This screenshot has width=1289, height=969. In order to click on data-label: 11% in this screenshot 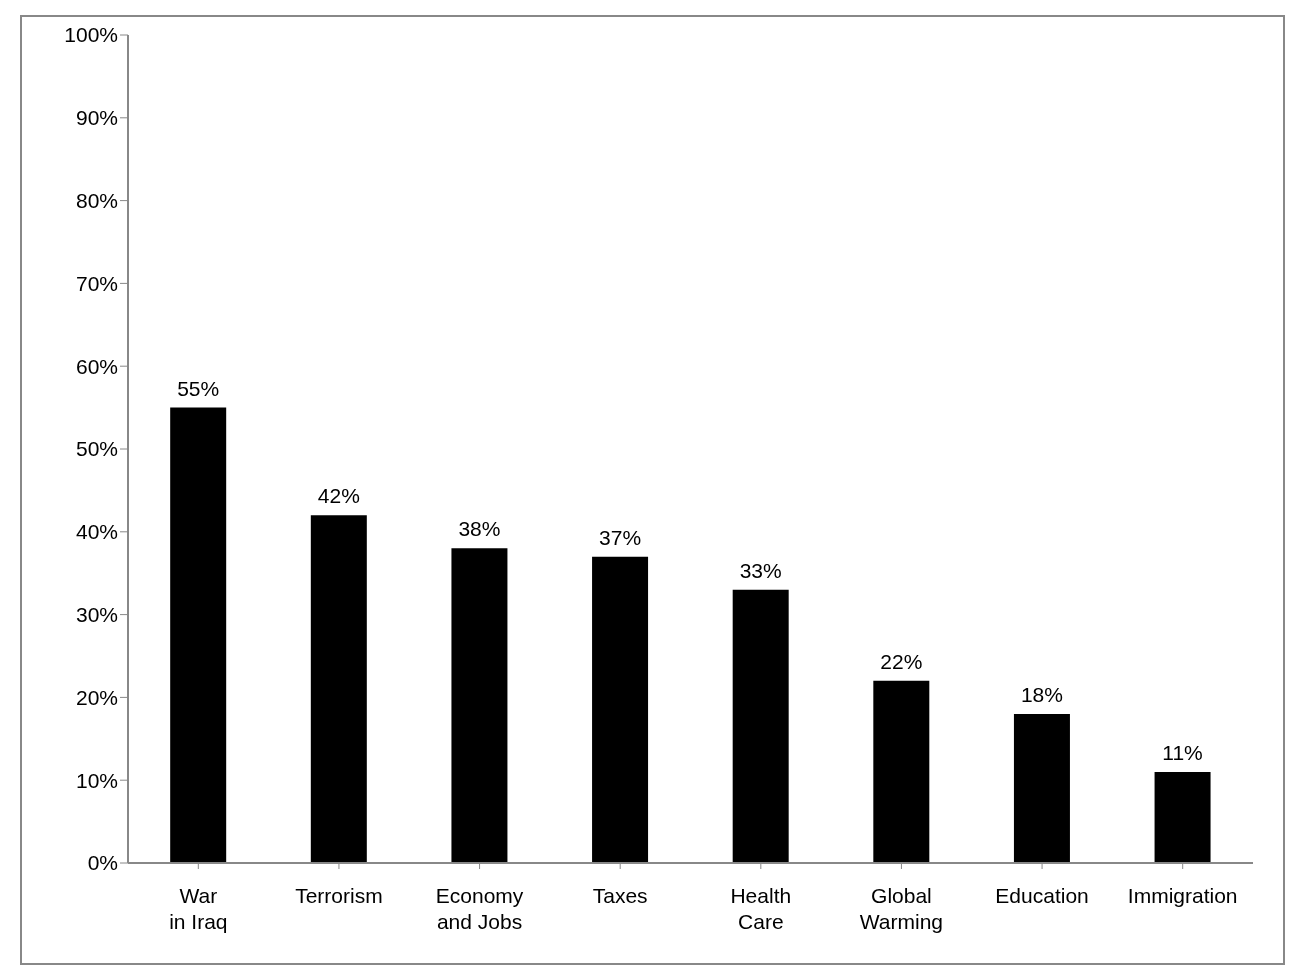, I will do `click(1182, 752)`.